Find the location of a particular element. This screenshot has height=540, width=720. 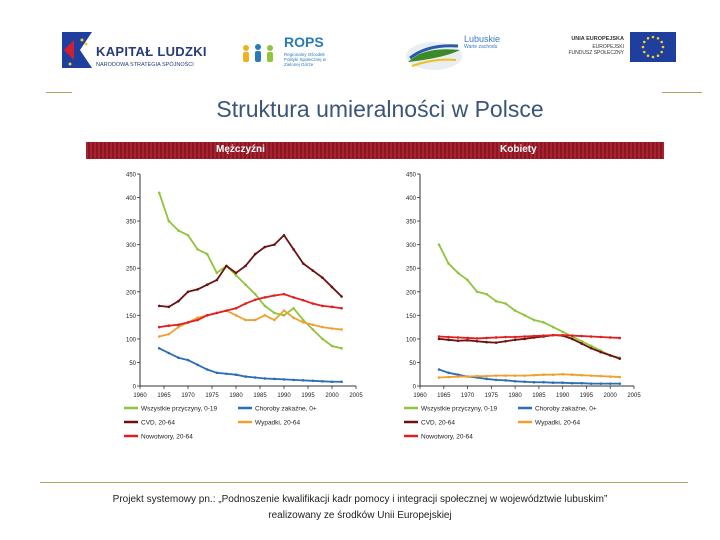

header-men: Mężczyźni is located at coordinates (240, 149).